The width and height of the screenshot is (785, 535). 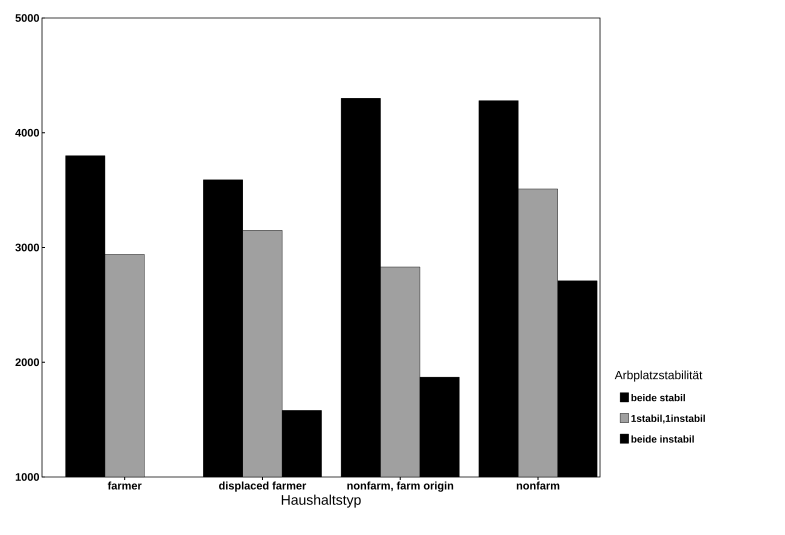 What do you see at coordinates (400, 487) in the screenshot?
I see `x-tick-label: nonfarm, farm origin` at bounding box center [400, 487].